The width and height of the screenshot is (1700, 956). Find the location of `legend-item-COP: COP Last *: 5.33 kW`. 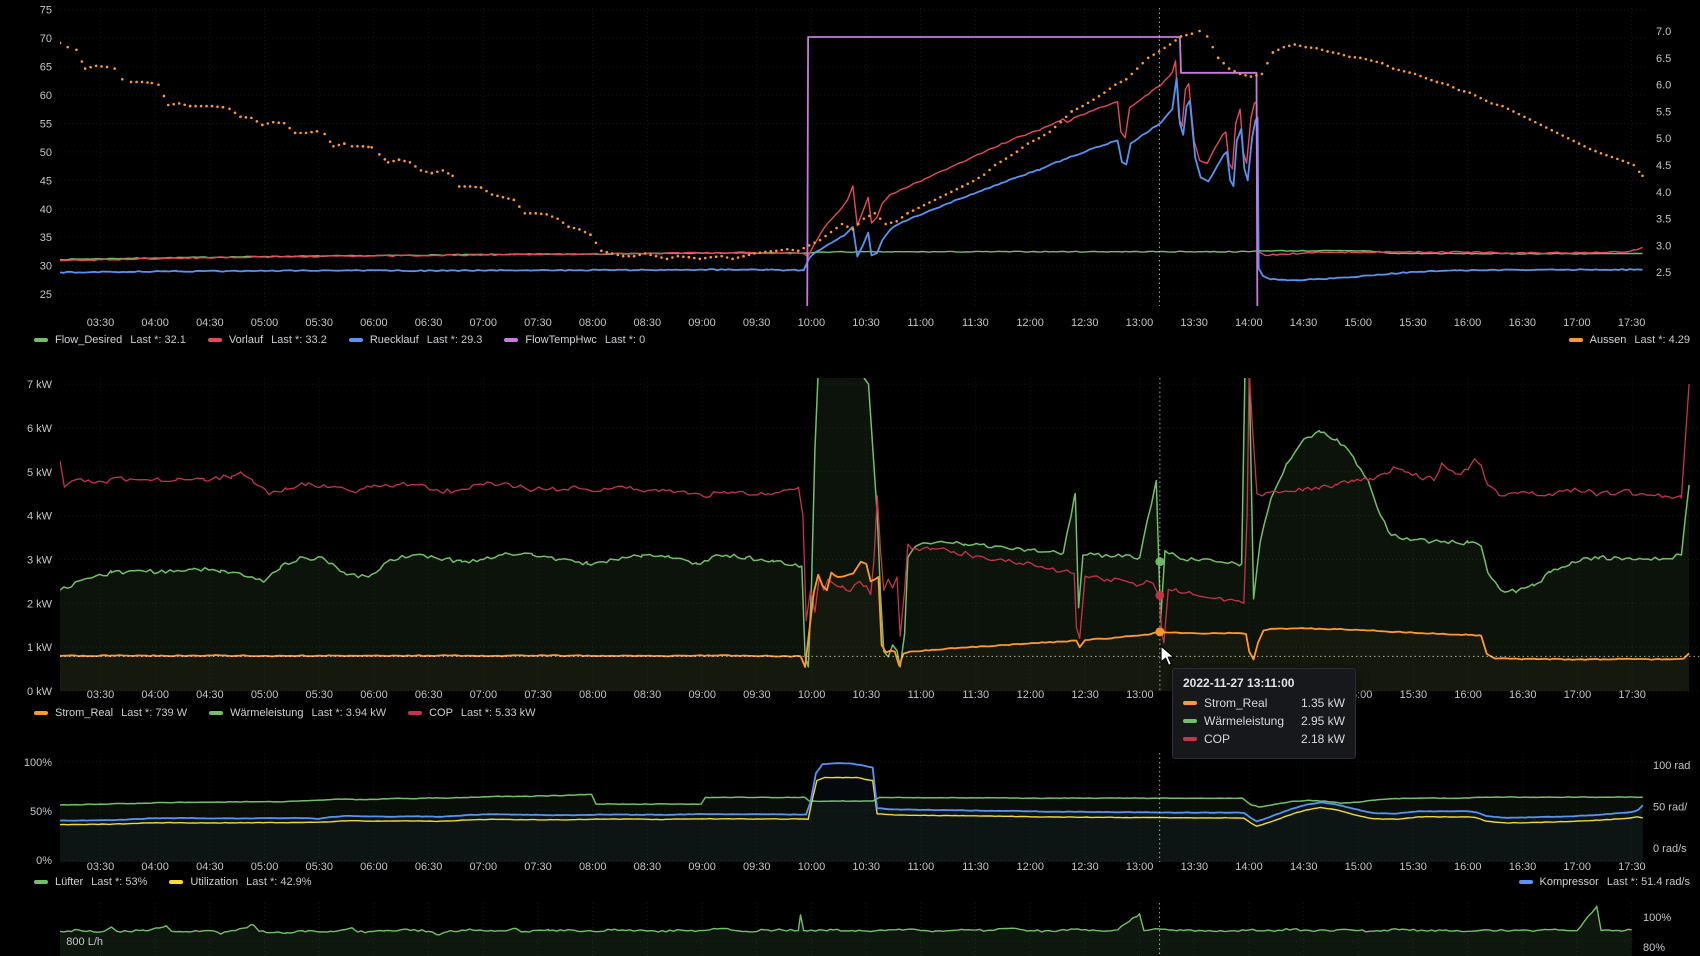

legend-item-COP: COP Last *: 5.33 kW is located at coordinates (472, 713).